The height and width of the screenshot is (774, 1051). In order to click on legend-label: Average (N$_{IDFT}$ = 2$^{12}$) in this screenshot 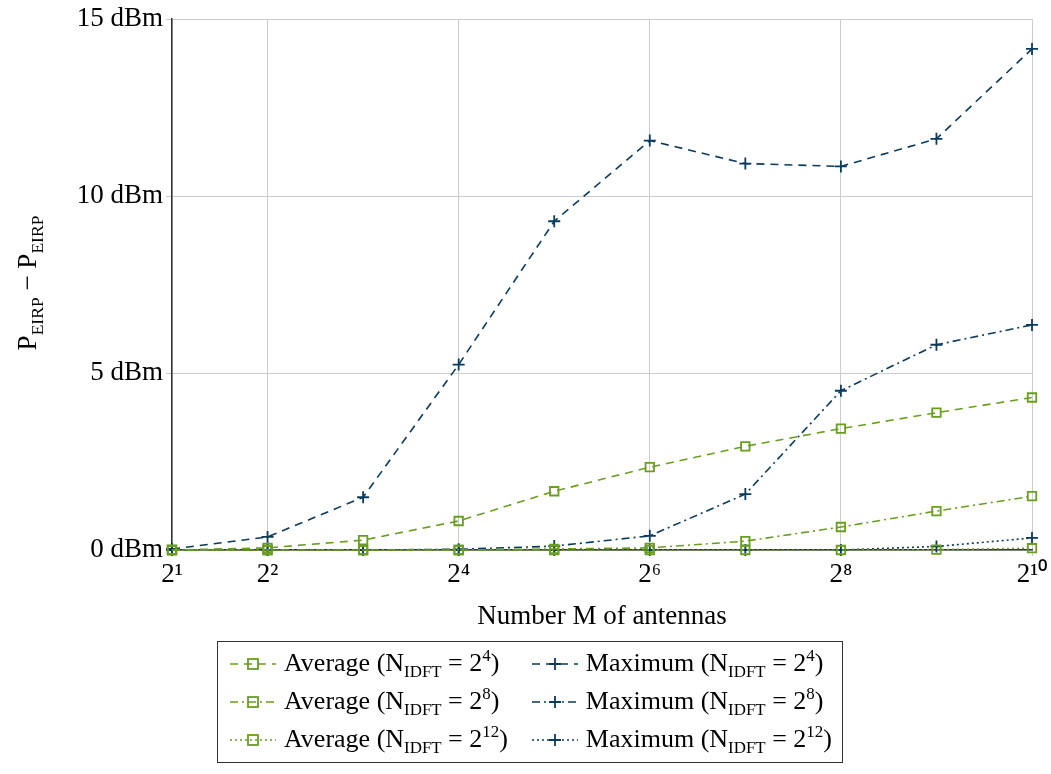, I will do `click(396, 739)`.